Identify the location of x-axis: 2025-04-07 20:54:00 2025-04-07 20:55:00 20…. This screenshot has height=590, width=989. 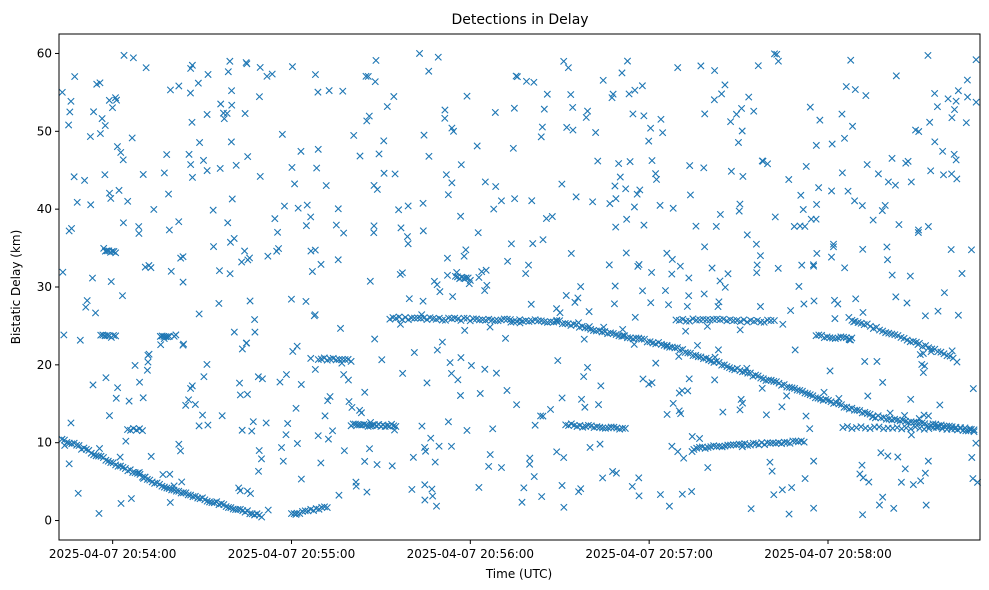
(470, 550).